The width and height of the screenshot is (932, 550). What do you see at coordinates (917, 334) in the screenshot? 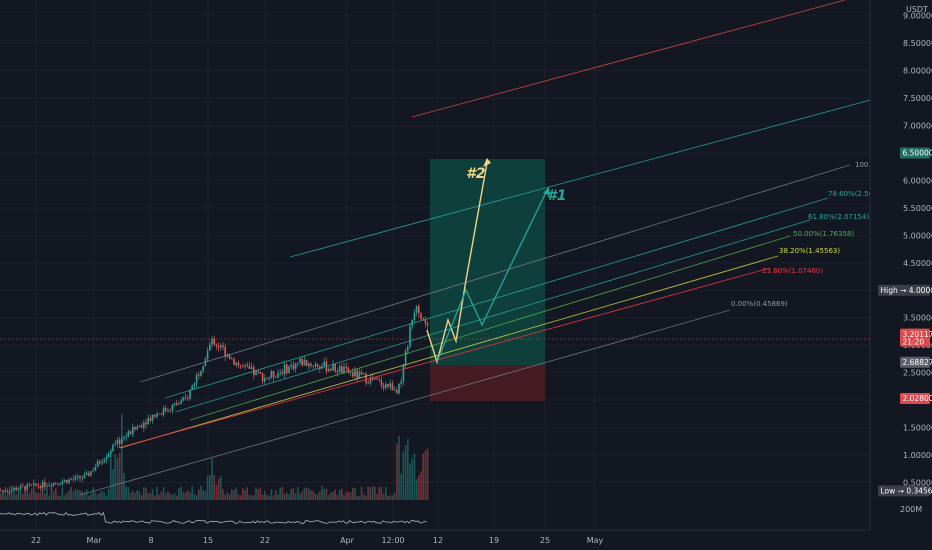
I see `price-tag-text: 3.20117` at bounding box center [917, 334].